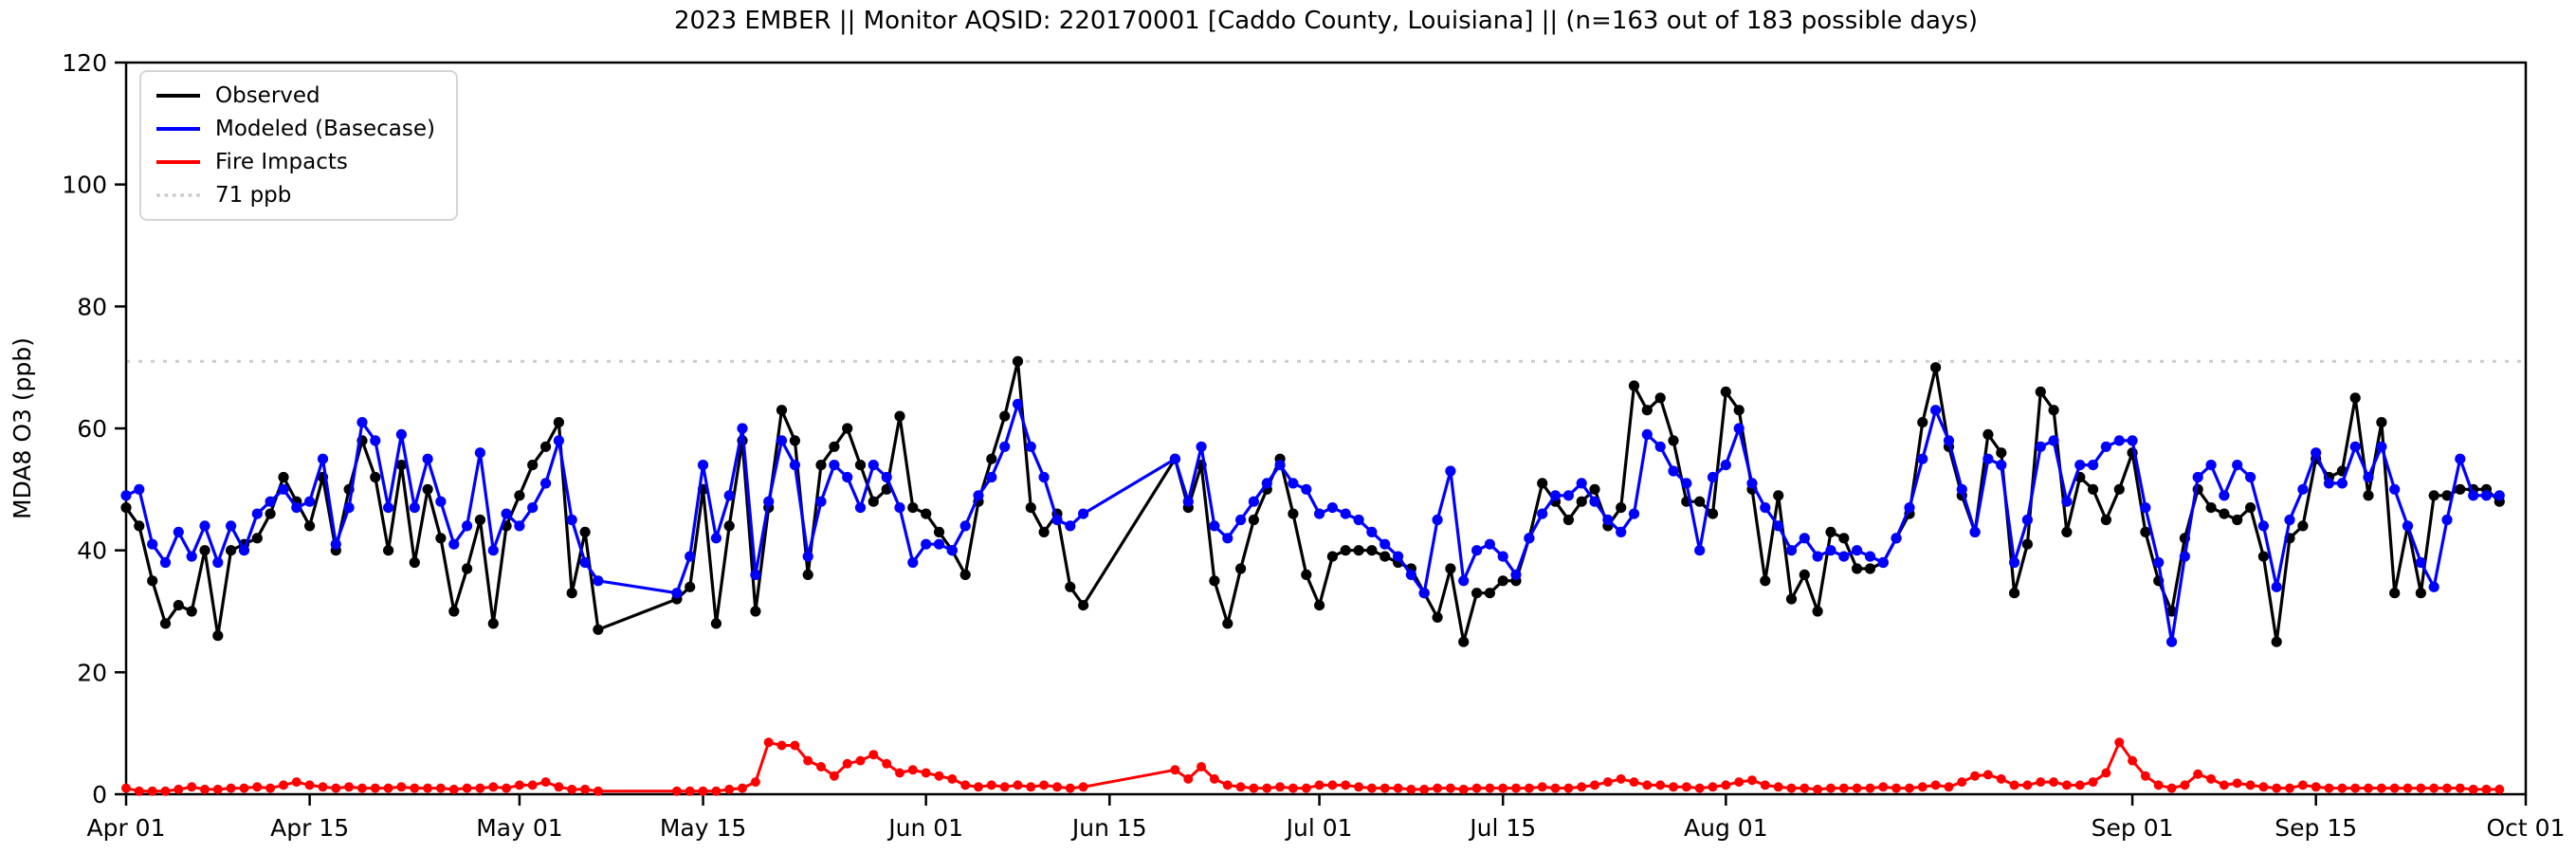 This screenshot has width=2576, height=853. What do you see at coordinates (281, 162) in the screenshot?
I see `legend-label: Fire Impacts` at bounding box center [281, 162].